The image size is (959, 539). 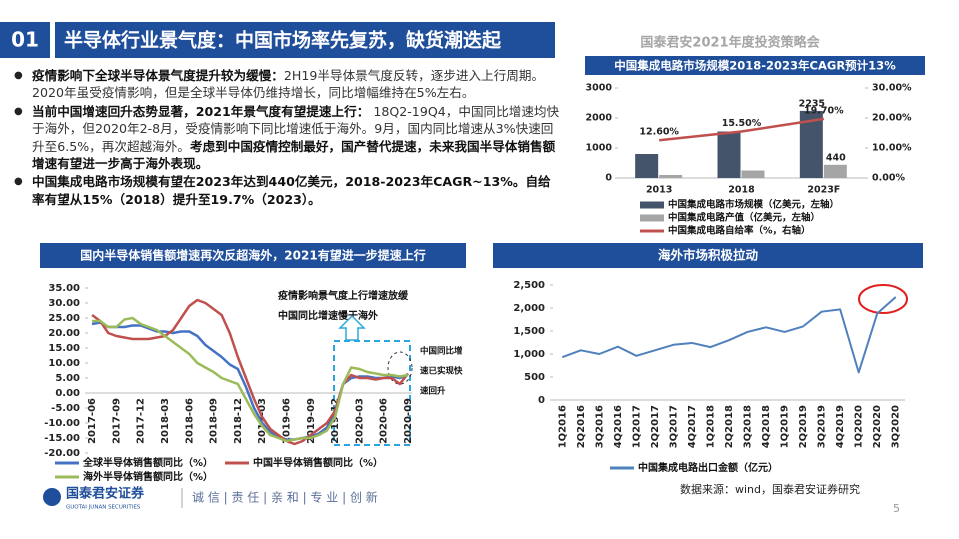 What do you see at coordinates (67, 393) in the screenshot?
I see `y-tick-label: 0.00` at bounding box center [67, 393].